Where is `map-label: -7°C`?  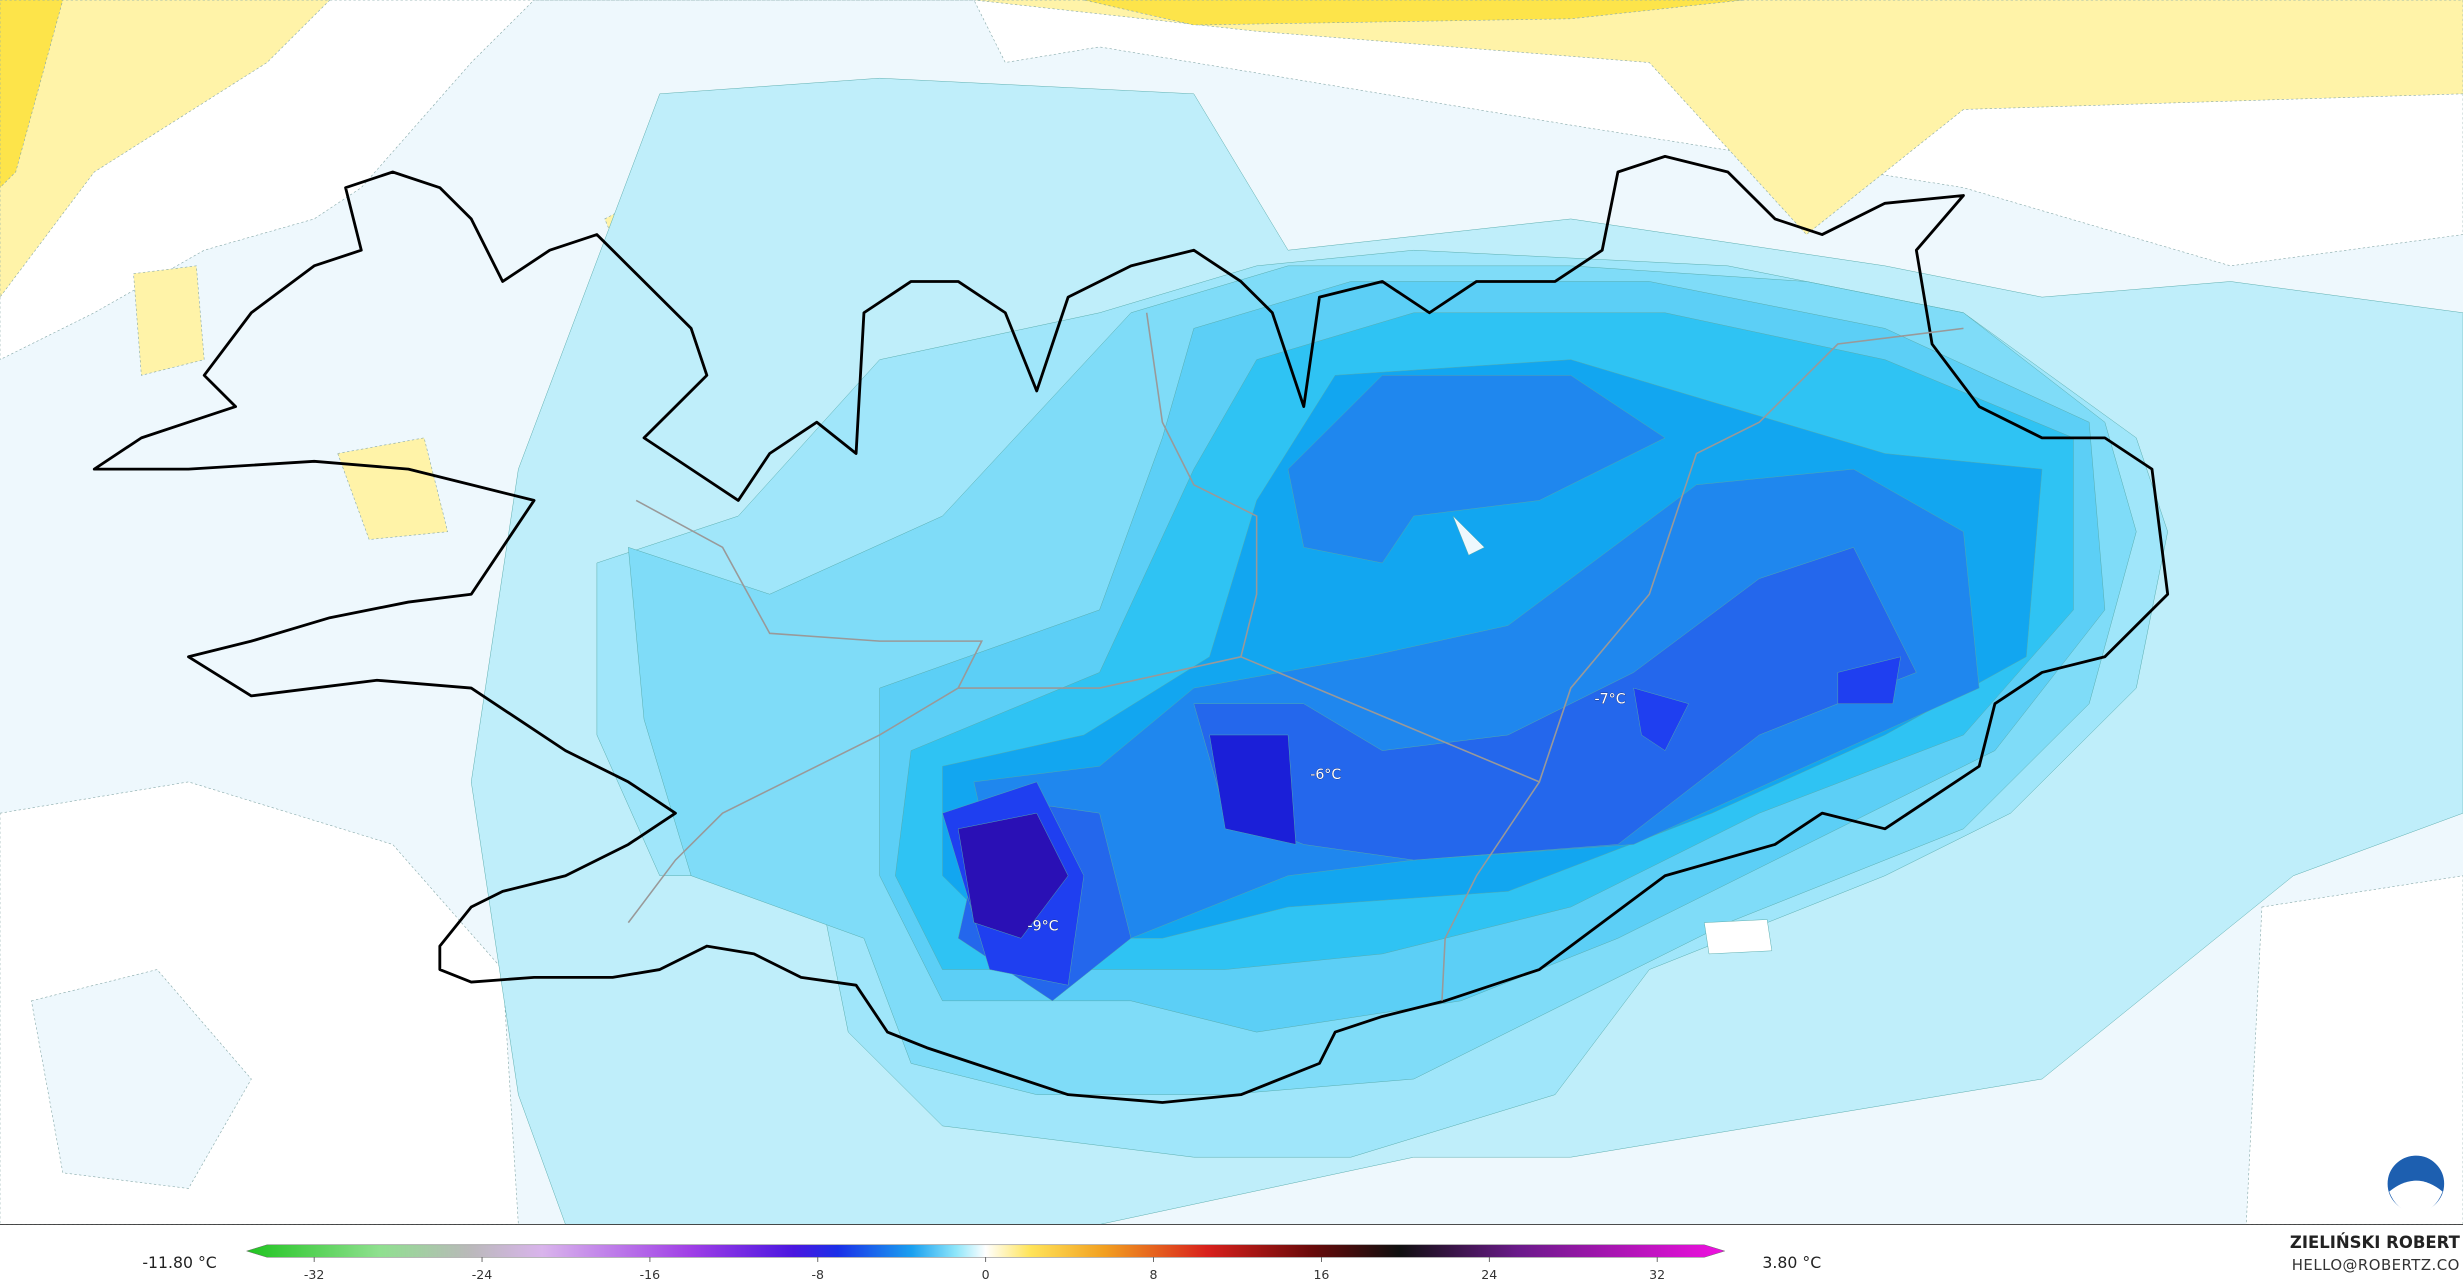 map-label: -7°C is located at coordinates (1610, 700).